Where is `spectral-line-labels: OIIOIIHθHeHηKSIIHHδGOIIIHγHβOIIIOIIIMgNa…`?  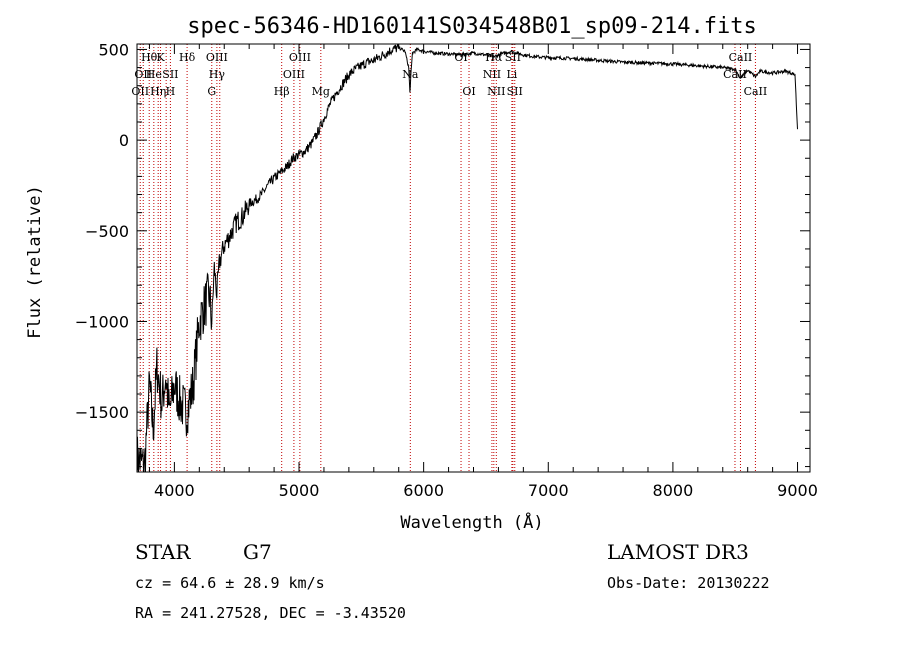 spectral-line-labels: OIIOIIHθHeHηKSIIHHδGOIIIHγHβOIIIOIIIMgNa… is located at coordinates (449, 74).